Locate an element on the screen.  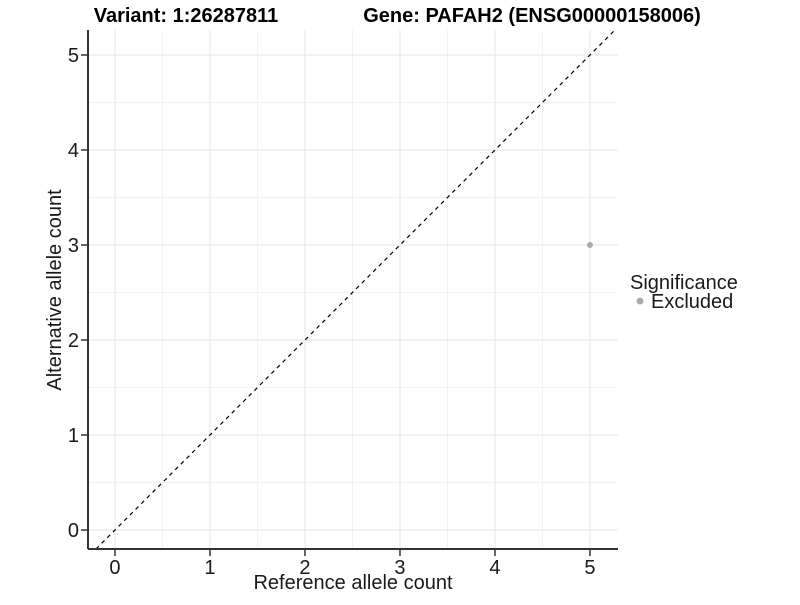
y-tick-label: 4 is located at coordinates (73, 151).